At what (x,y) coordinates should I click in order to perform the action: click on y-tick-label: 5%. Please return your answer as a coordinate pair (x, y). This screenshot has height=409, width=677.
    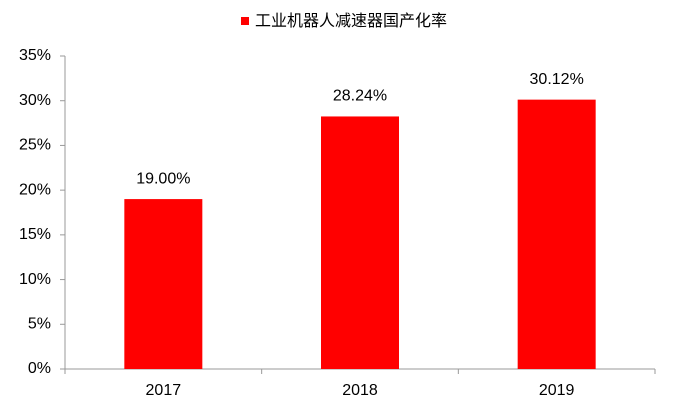
    Looking at the image, I should click on (39, 324).